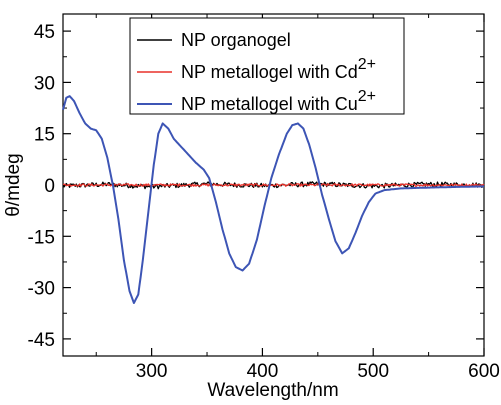  I want to click on x-tick-label: 600, so click(484, 371).